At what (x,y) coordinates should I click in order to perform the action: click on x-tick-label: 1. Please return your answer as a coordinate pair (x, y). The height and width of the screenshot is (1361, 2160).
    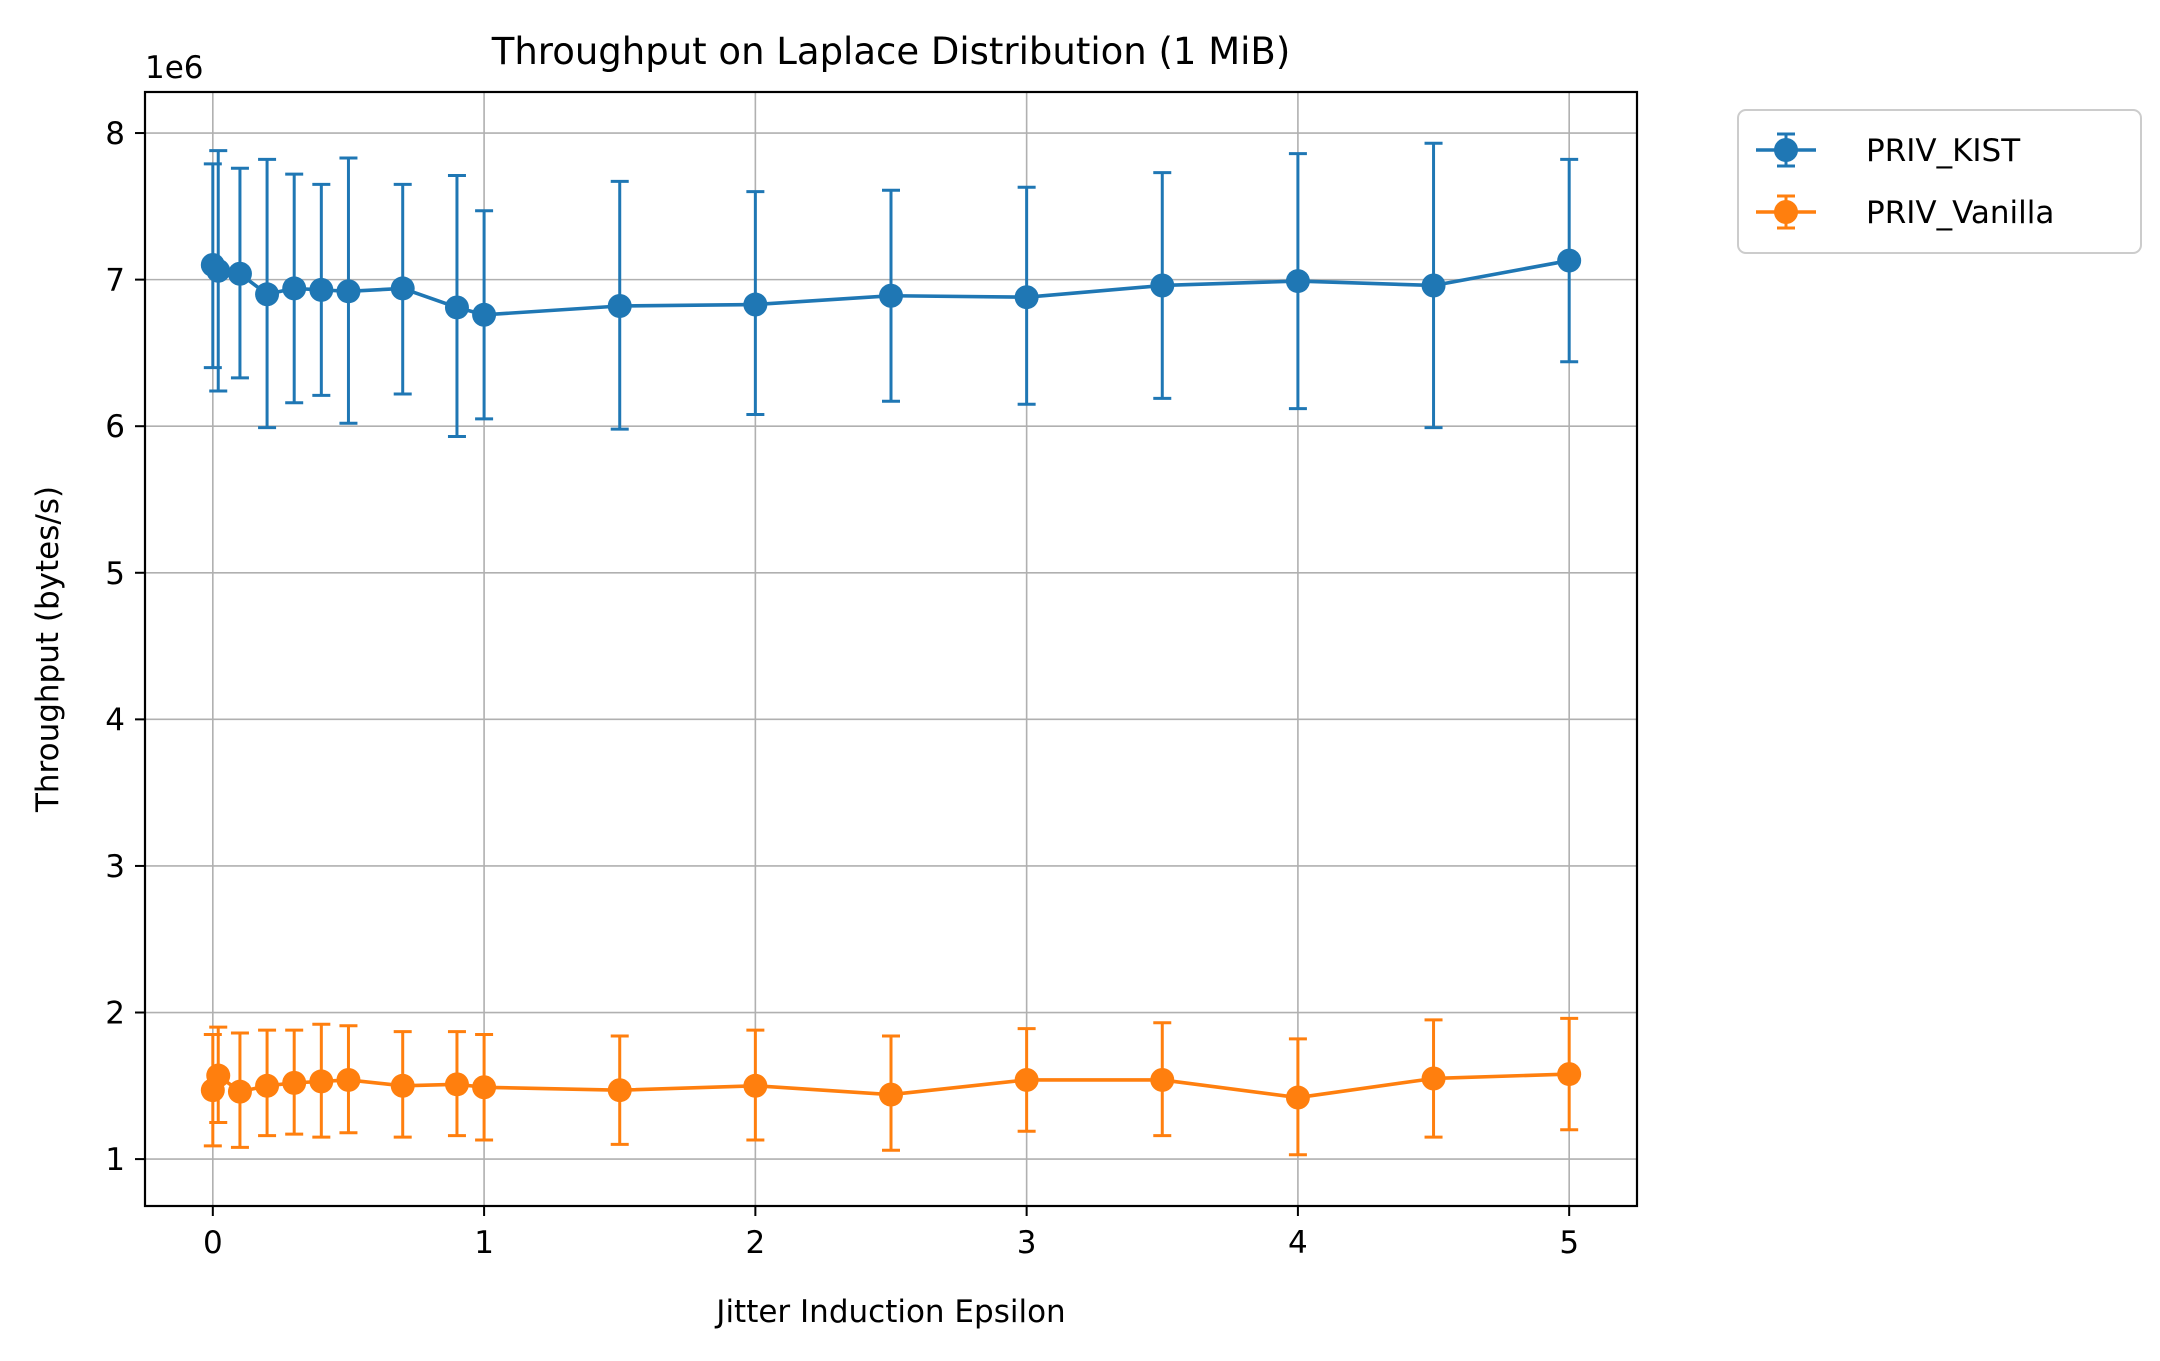
    Looking at the image, I should click on (484, 1243).